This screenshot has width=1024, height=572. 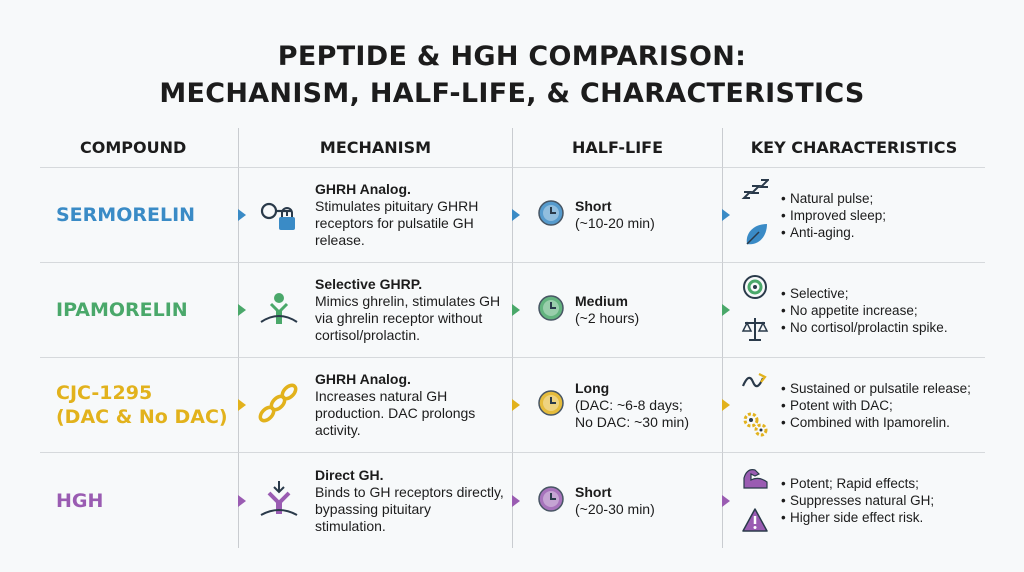 I want to click on compound-name: HGH, so click(x=80, y=500).